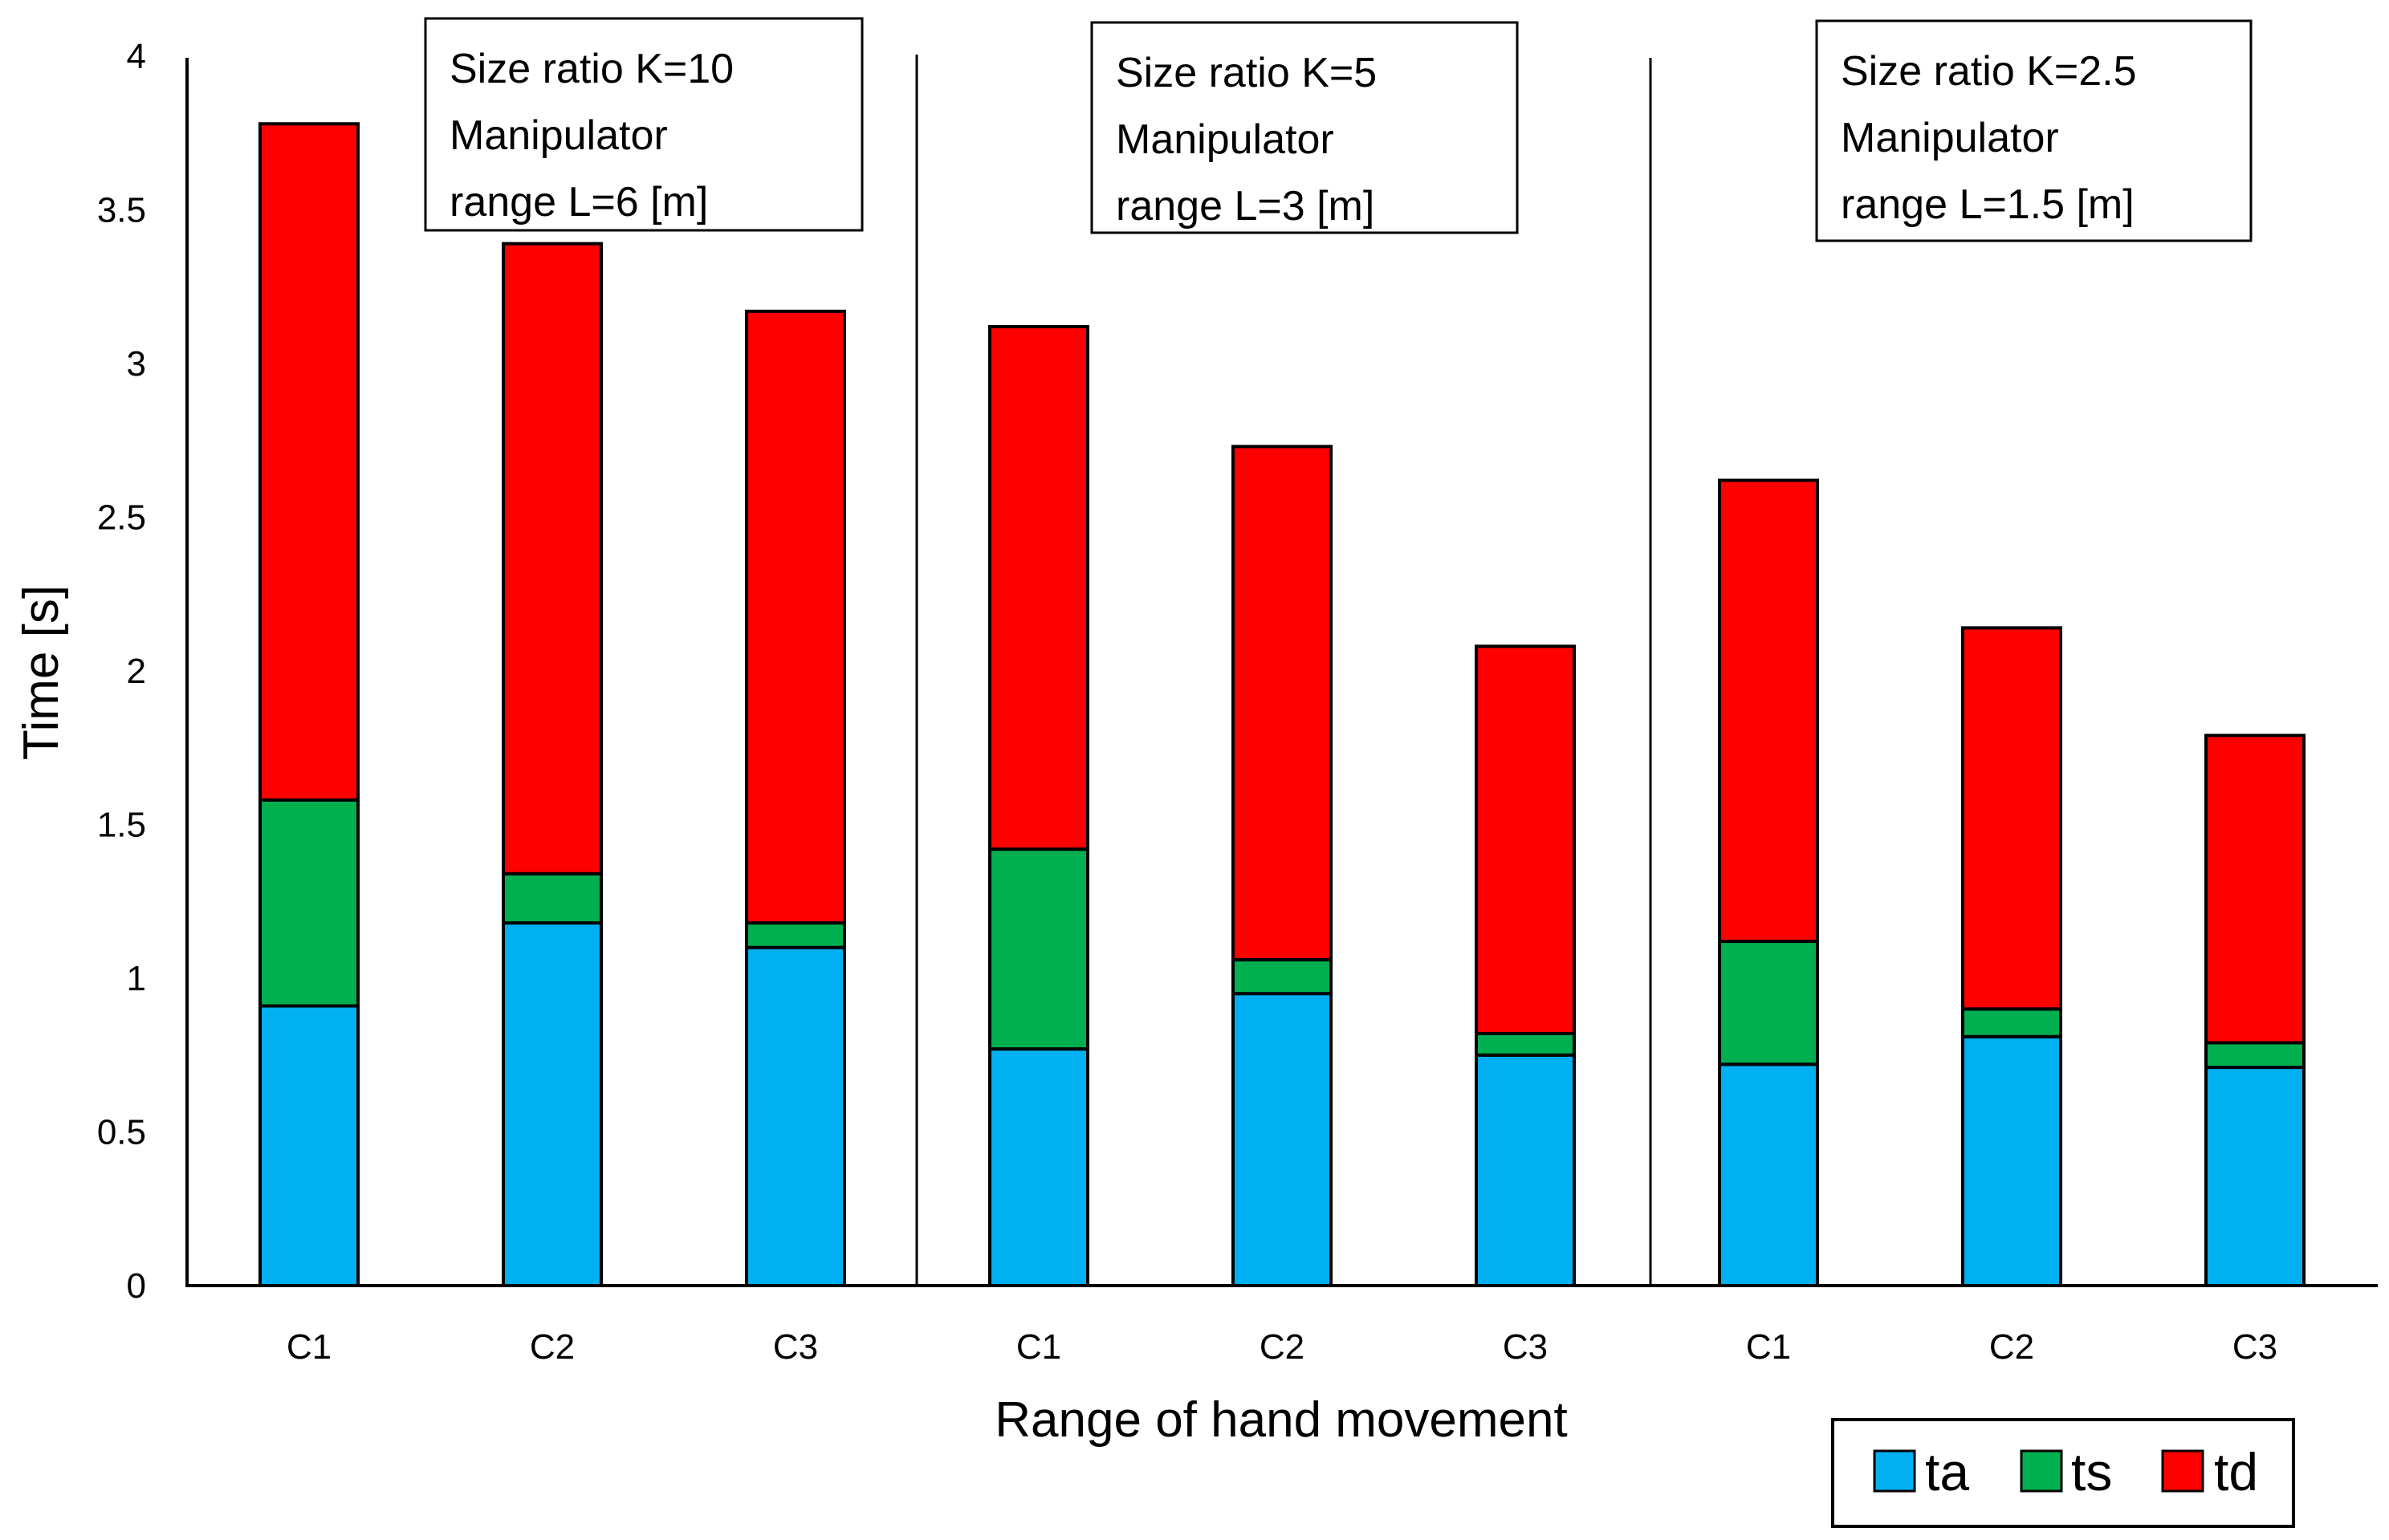  I want to click on legend-swatch-ts, so click(2041, 1471).